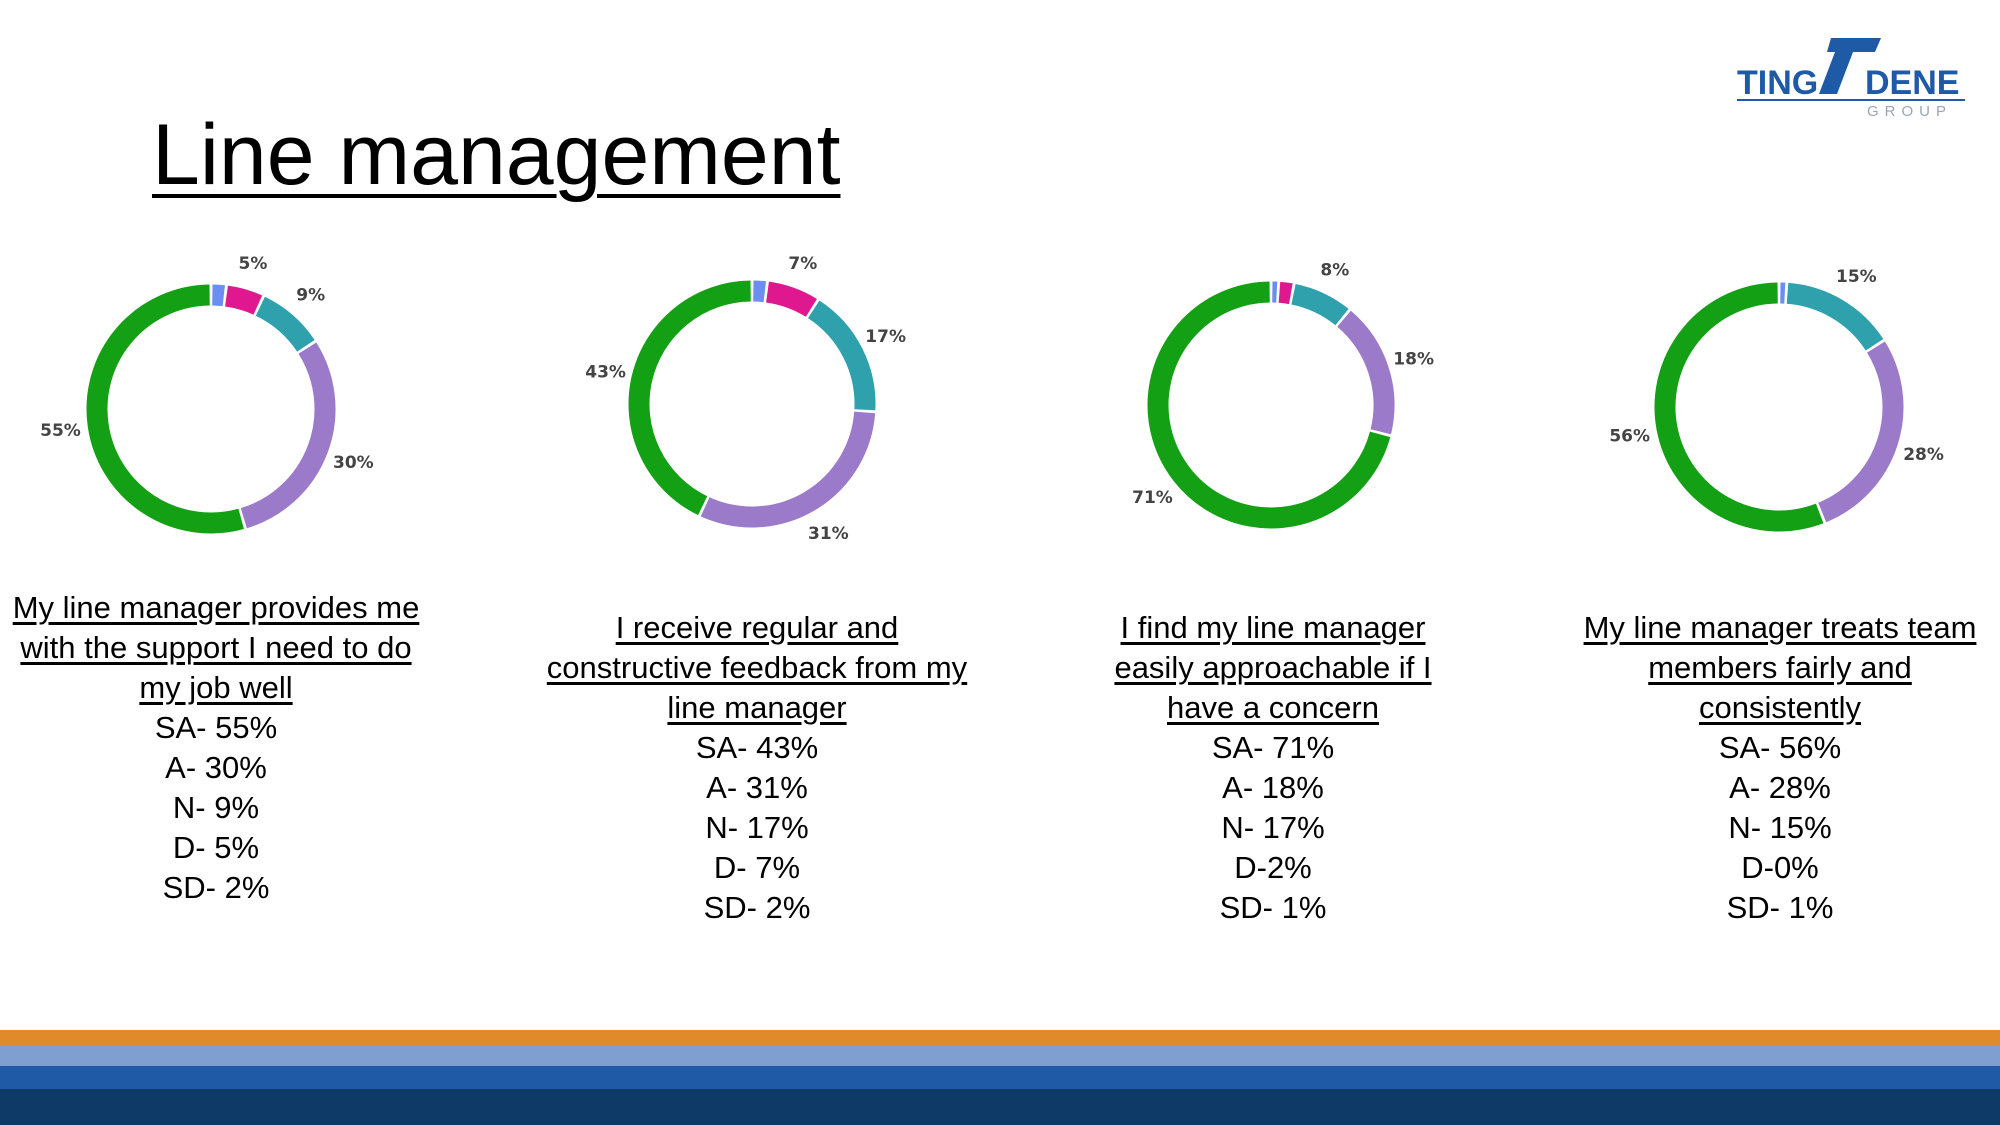  Describe the element at coordinates (1909, 111) in the screenshot. I see `logo-subtext: GROUP` at that location.